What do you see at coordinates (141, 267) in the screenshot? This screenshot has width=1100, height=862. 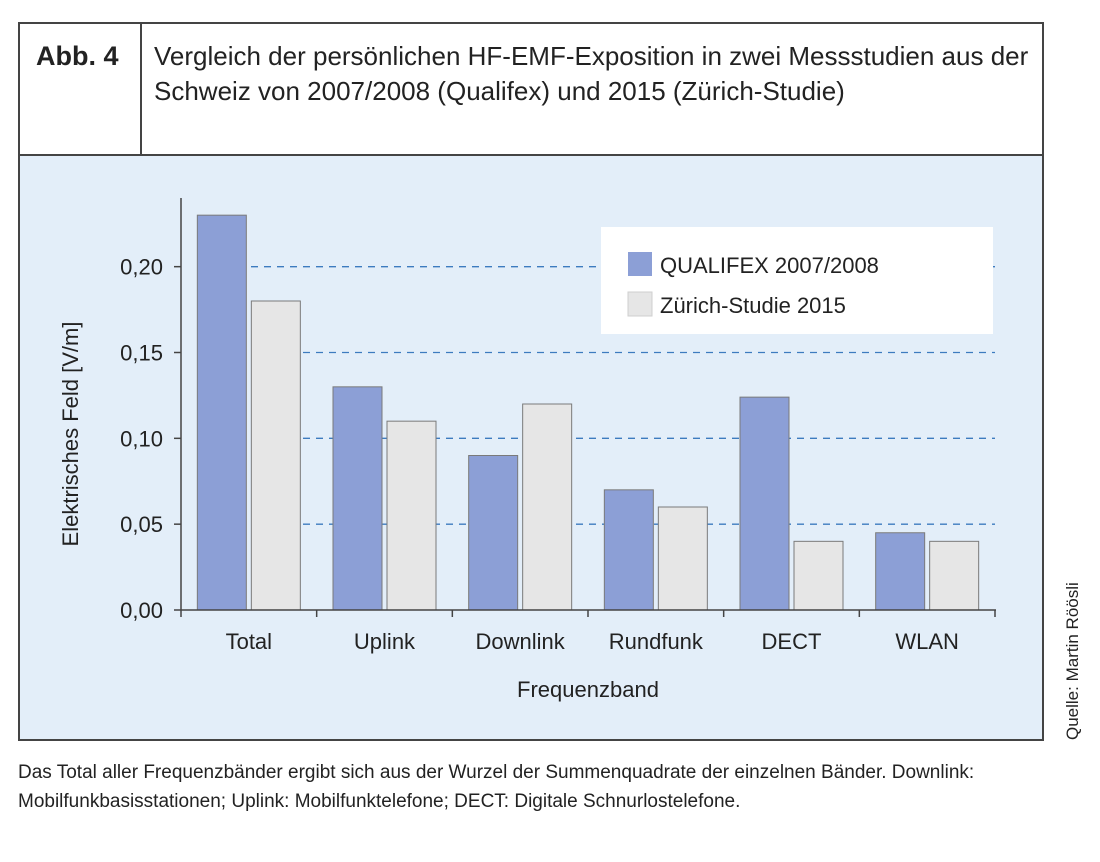 I see `y-tick-label: 0,20` at bounding box center [141, 267].